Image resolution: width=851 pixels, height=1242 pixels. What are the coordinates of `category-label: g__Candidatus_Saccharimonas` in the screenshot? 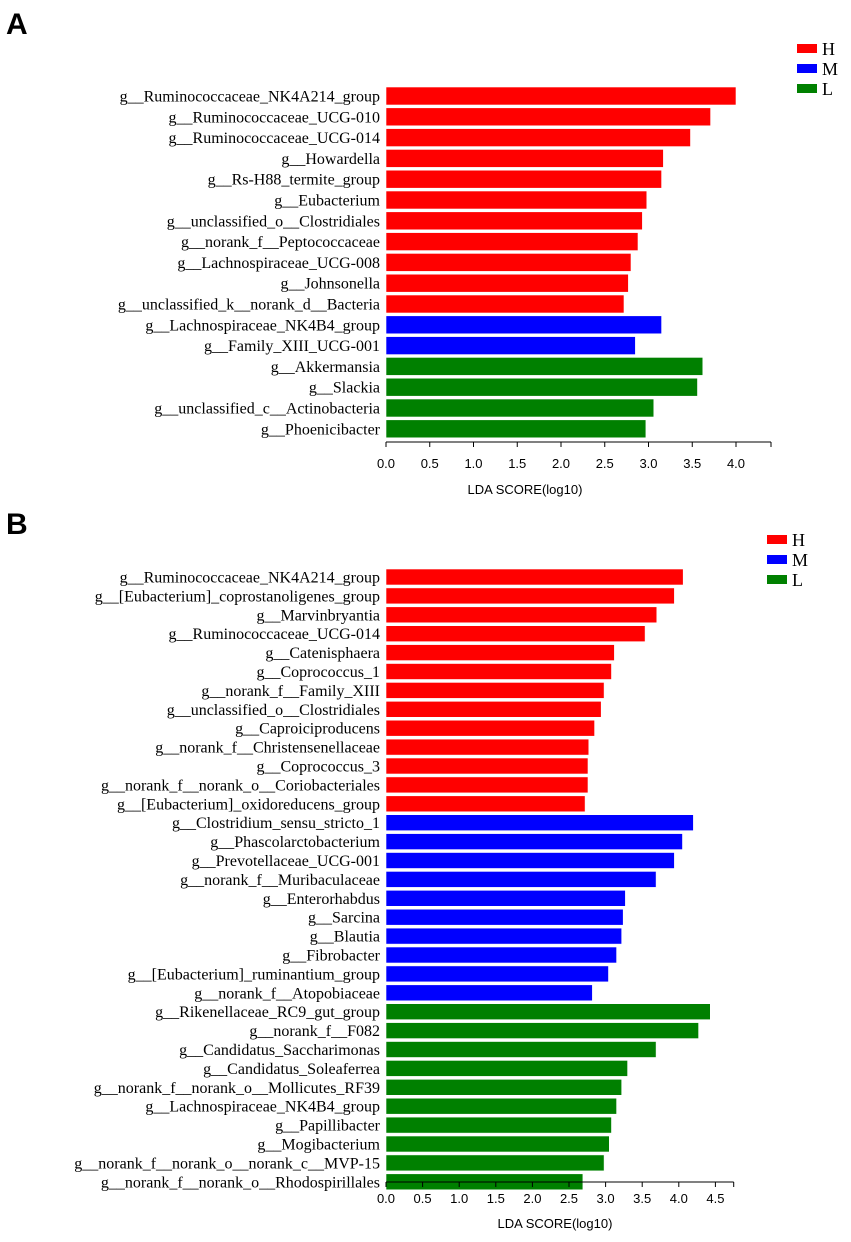 It's located at (279, 1050).